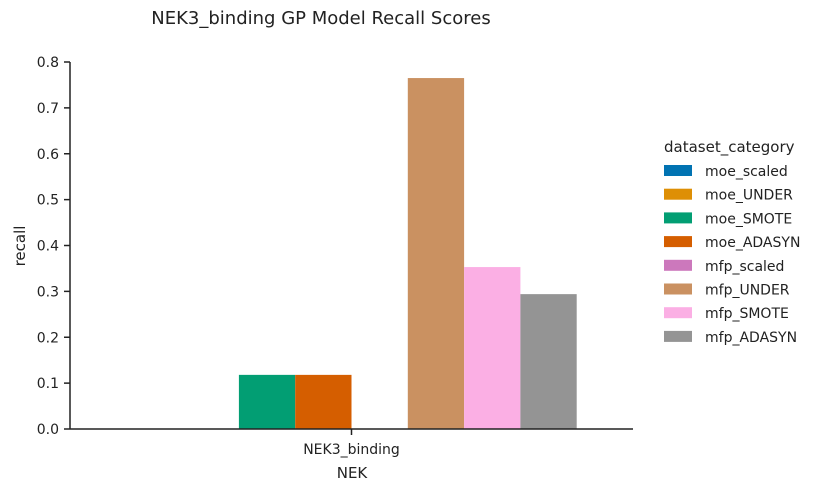 Image resolution: width=818 pixels, height=492 pixels. What do you see at coordinates (353, 473) in the screenshot?
I see `x-axis-label: NEK` at bounding box center [353, 473].